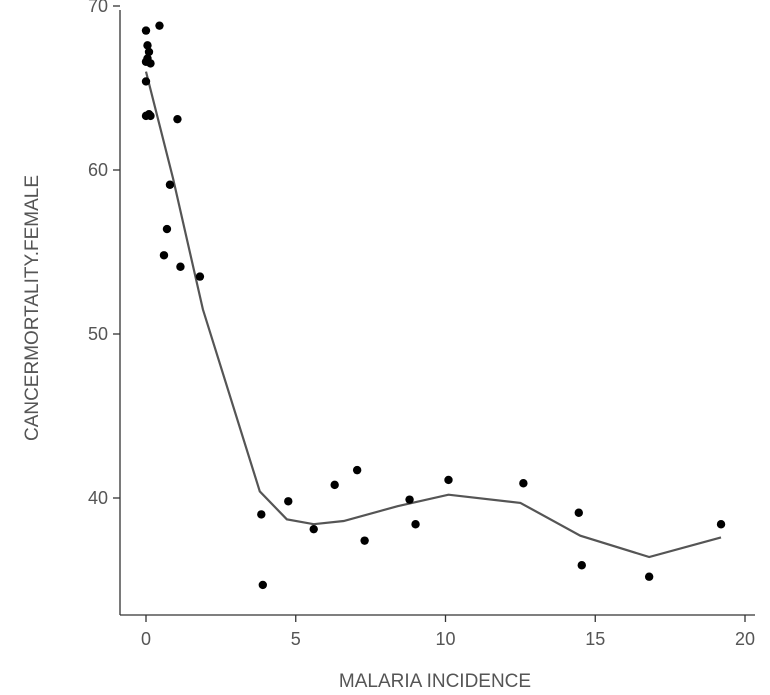  What do you see at coordinates (435, 681) in the screenshot?
I see `x-axis-title: MALARIA INCIDENCE` at bounding box center [435, 681].